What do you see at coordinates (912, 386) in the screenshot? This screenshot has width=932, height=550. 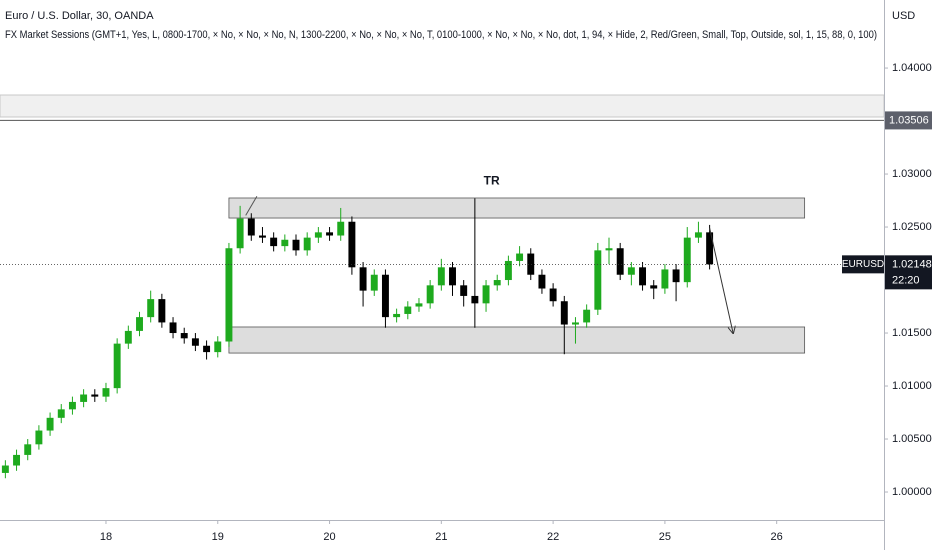 I see `y-tick-label: 1.01000` at bounding box center [912, 386].